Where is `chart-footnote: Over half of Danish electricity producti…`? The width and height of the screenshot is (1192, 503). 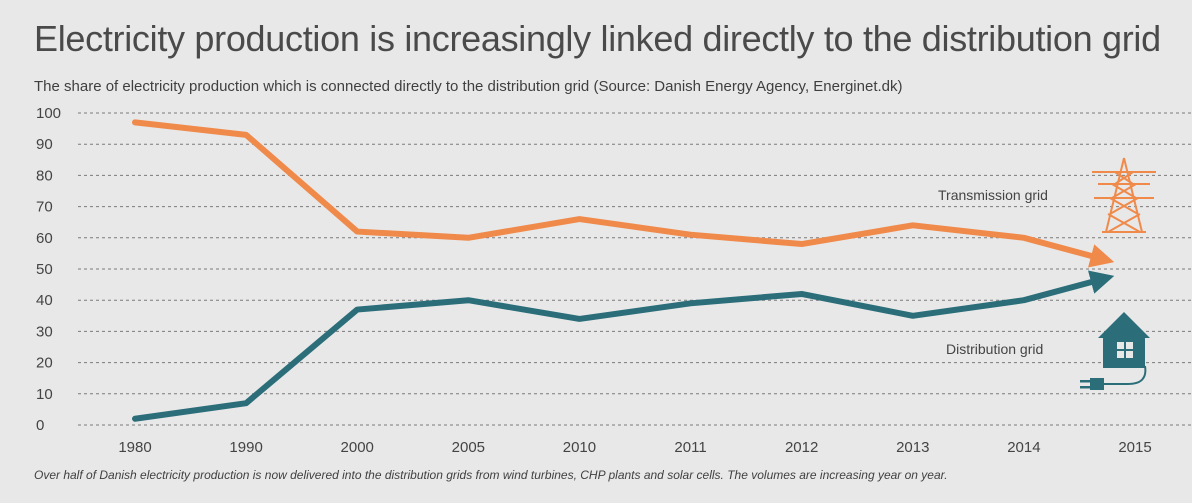 chart-footnote: Over half of Danish electricity producti… is located at coordinates (491, 475).